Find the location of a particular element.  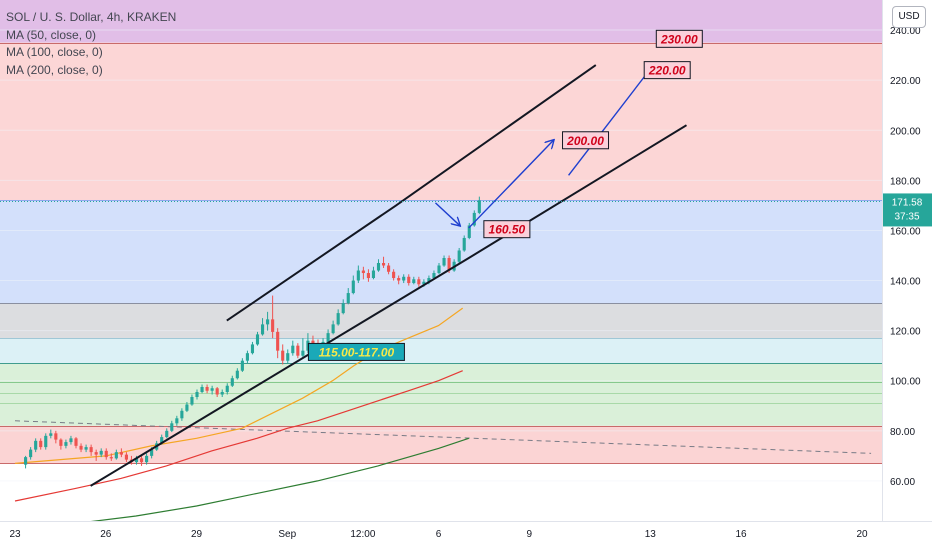

y-tick-label-8: 220.00 is located at coordinates (905, 81).